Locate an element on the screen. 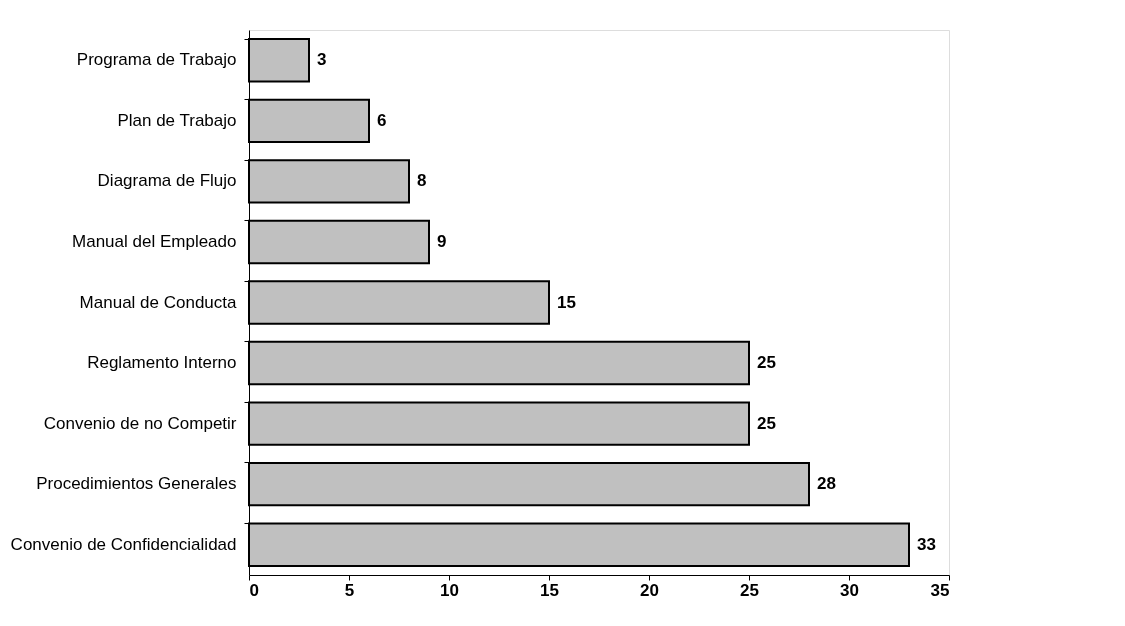 Image resolution: width=1125 pixels, height=626 pixels. x-tick-label: 5 is located at coordinates (349, 590).